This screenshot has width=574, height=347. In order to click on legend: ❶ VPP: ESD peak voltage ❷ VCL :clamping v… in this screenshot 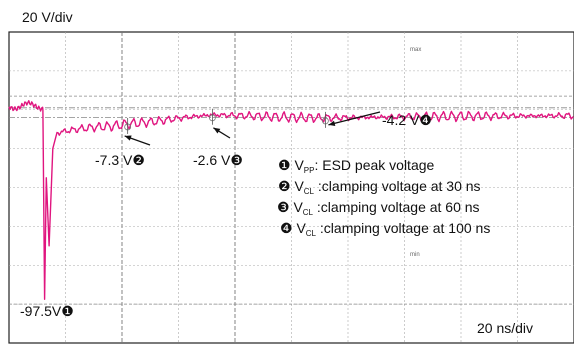, I will do `click(383, 197)`.